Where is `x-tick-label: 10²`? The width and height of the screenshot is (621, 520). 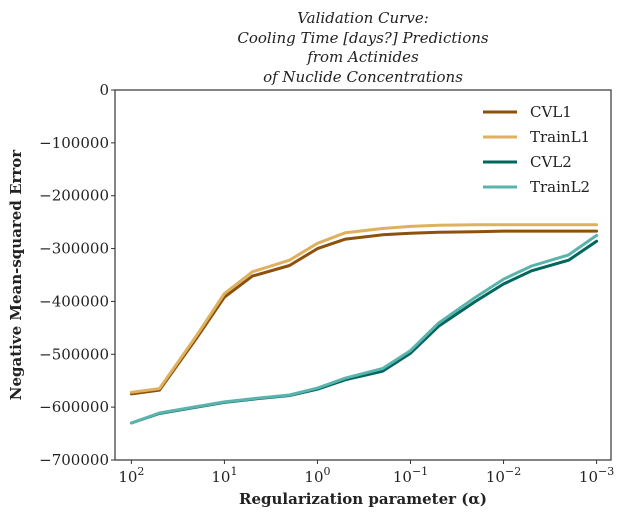
x-tick-label: 10² is located at coordinates (131, 475).